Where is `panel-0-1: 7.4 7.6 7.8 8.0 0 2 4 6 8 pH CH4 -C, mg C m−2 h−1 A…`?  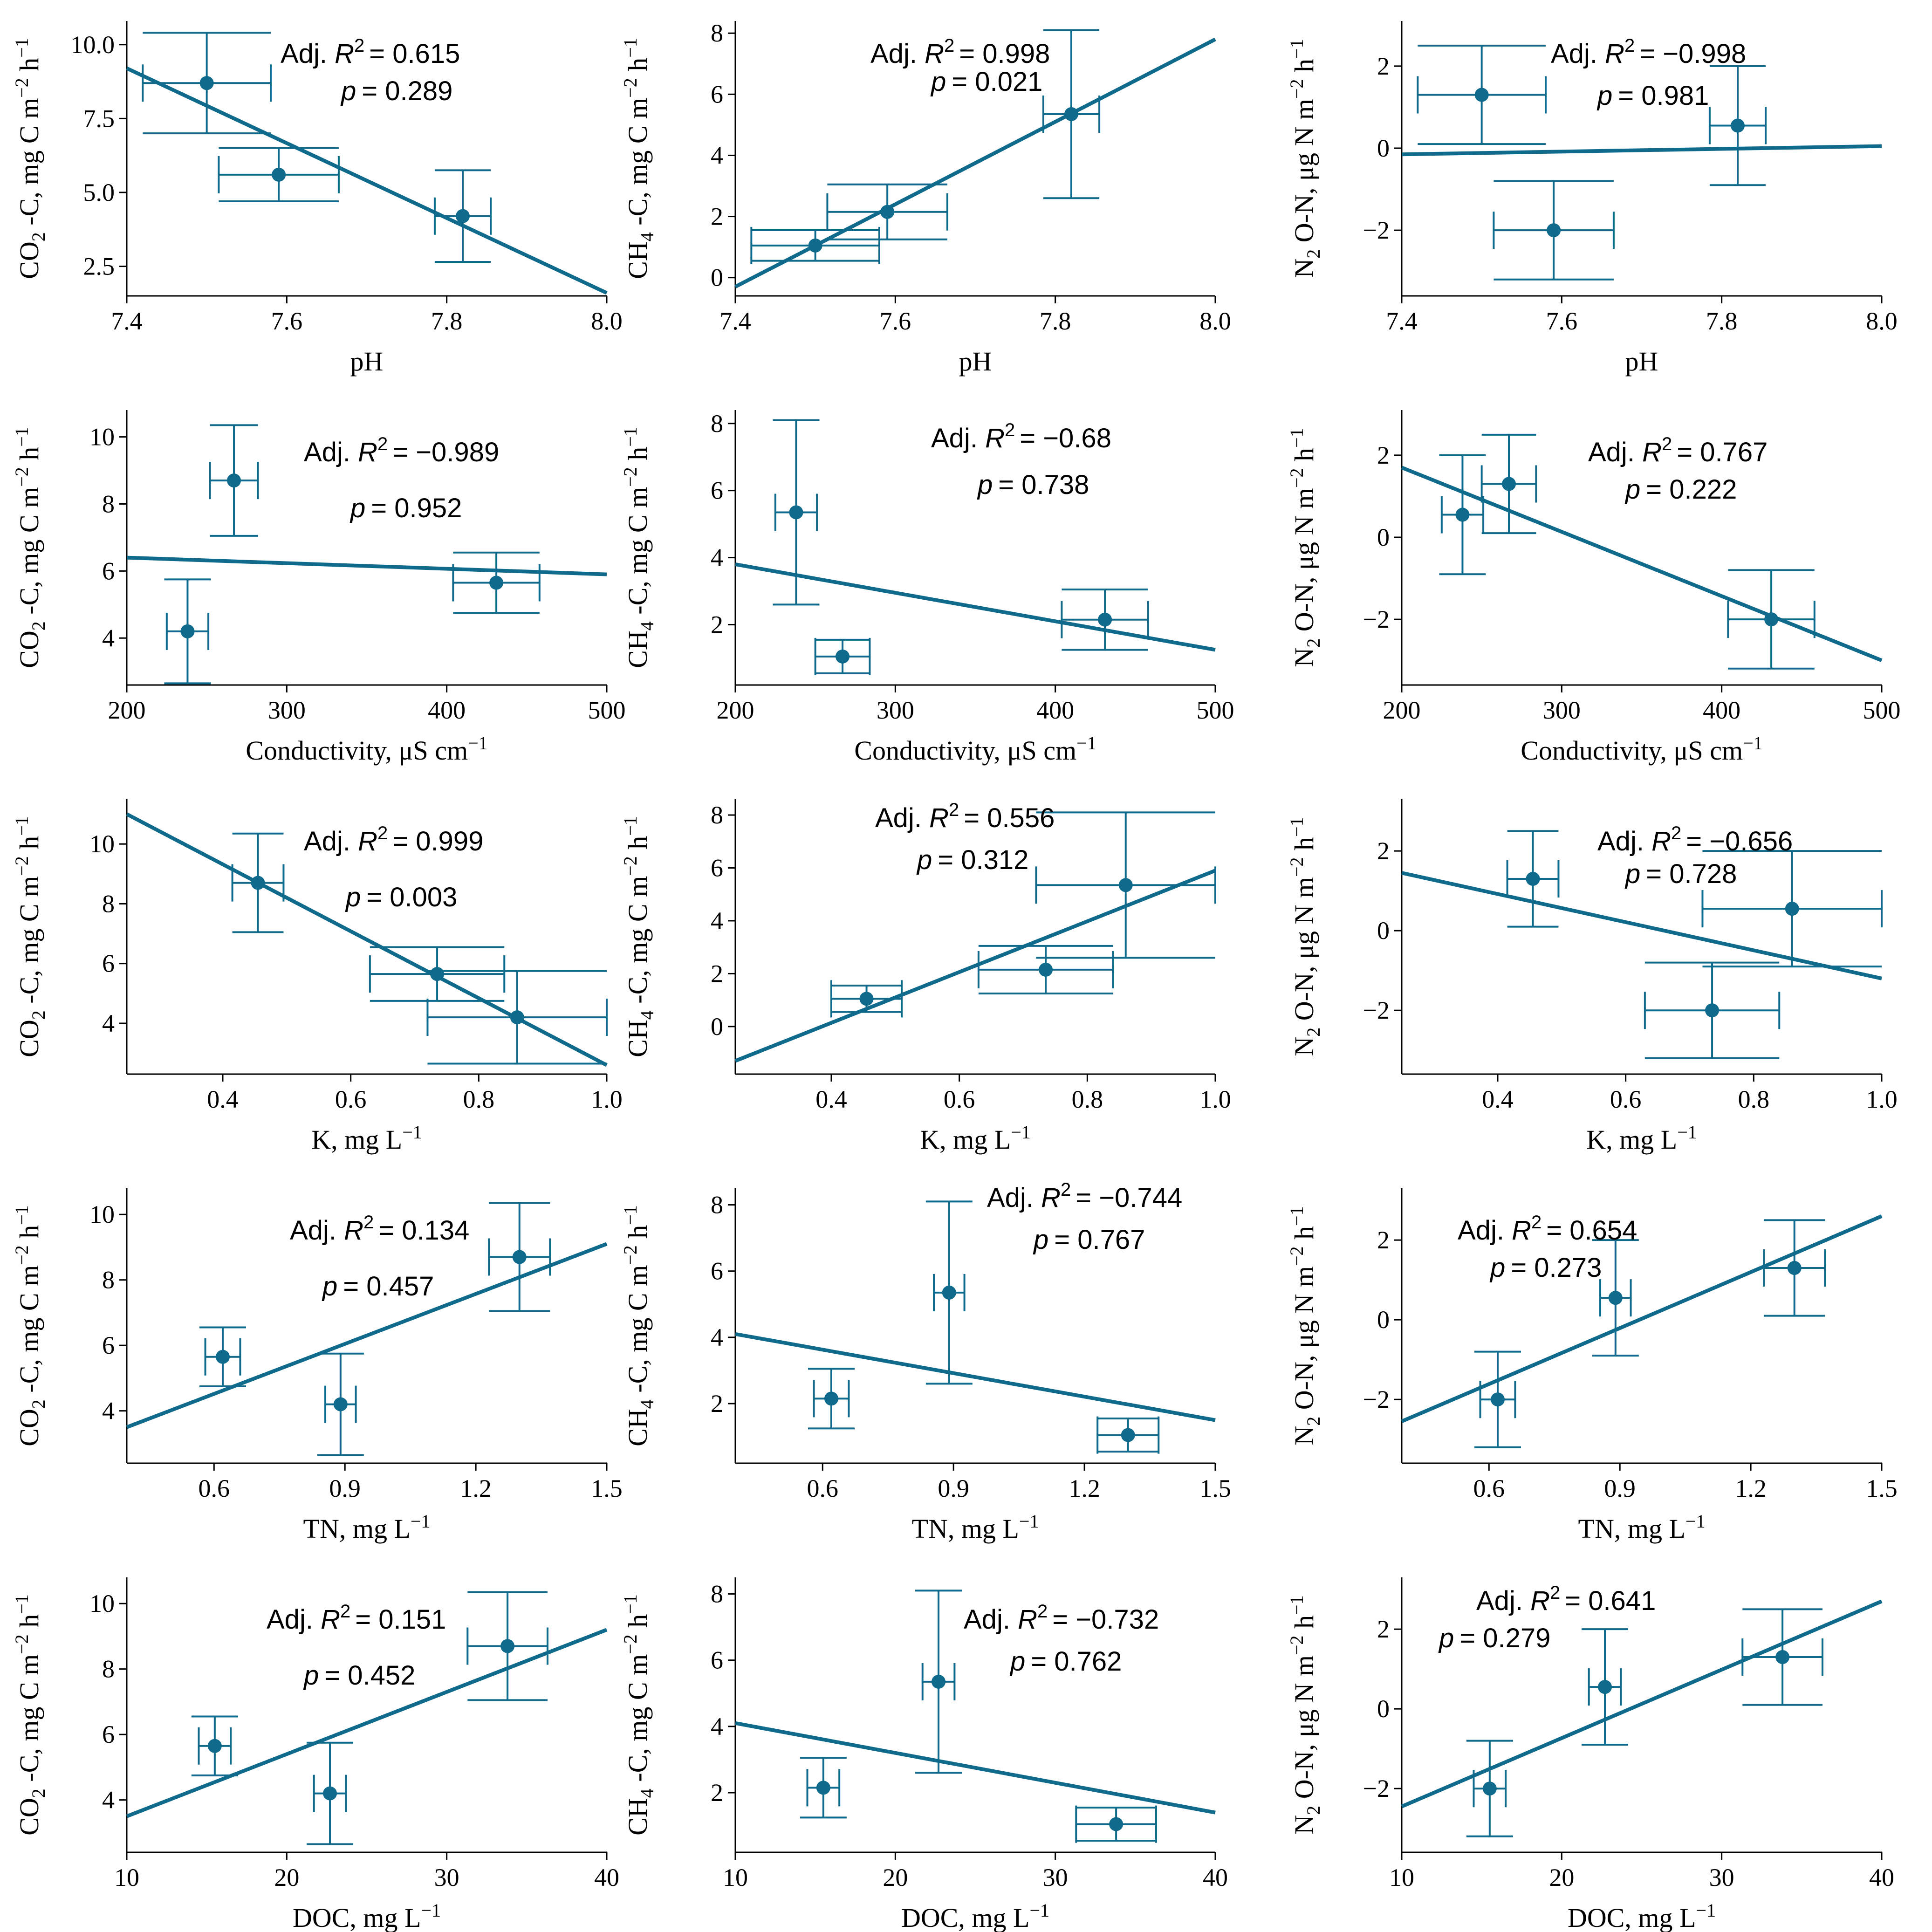 panel-0-1: 7.4 7.6 7.8 8.0 0 2 4 6 8 pH CH4 -C, mg C m−2 h−1 A… is located at coordinates (925, 198).